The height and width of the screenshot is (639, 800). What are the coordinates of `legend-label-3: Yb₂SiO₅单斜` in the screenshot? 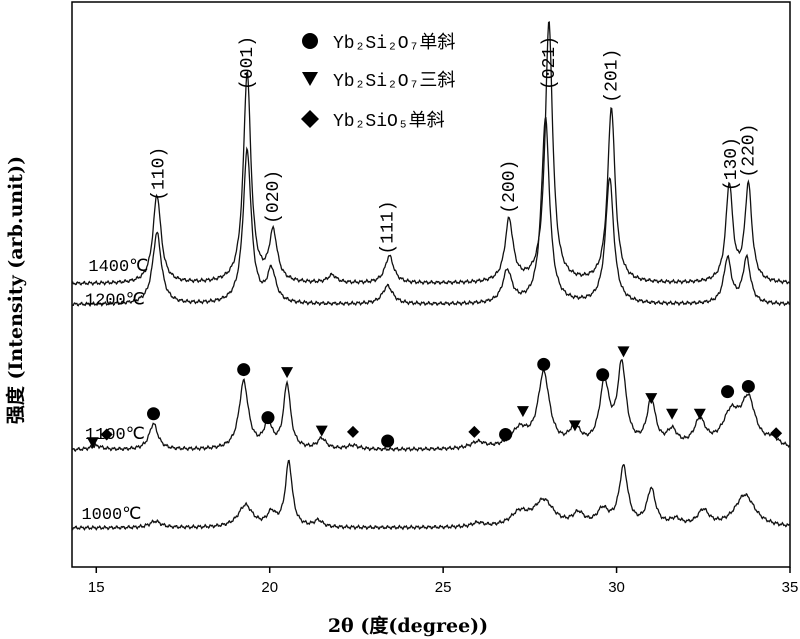 It's located at (389, 121).